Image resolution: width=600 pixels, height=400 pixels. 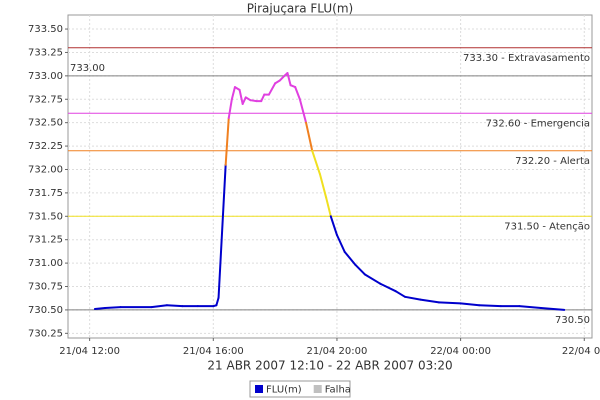 I want to click on y-tick-label: 731.25, so click(x=45, y=240).